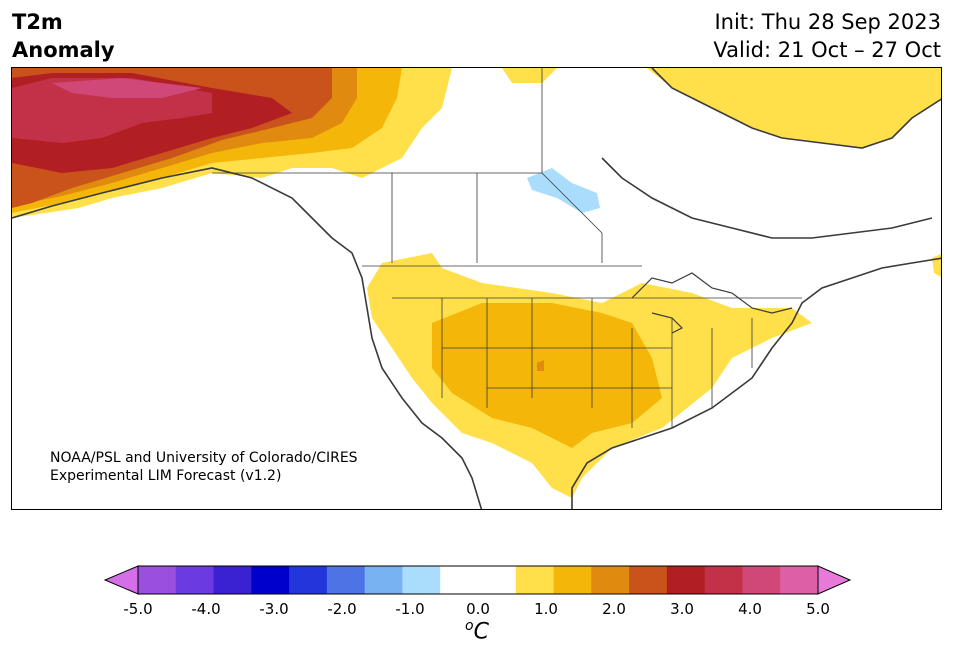 The image size is (953, 659). I want to click on colorbar-tick: 5.0, so click(818, 609).